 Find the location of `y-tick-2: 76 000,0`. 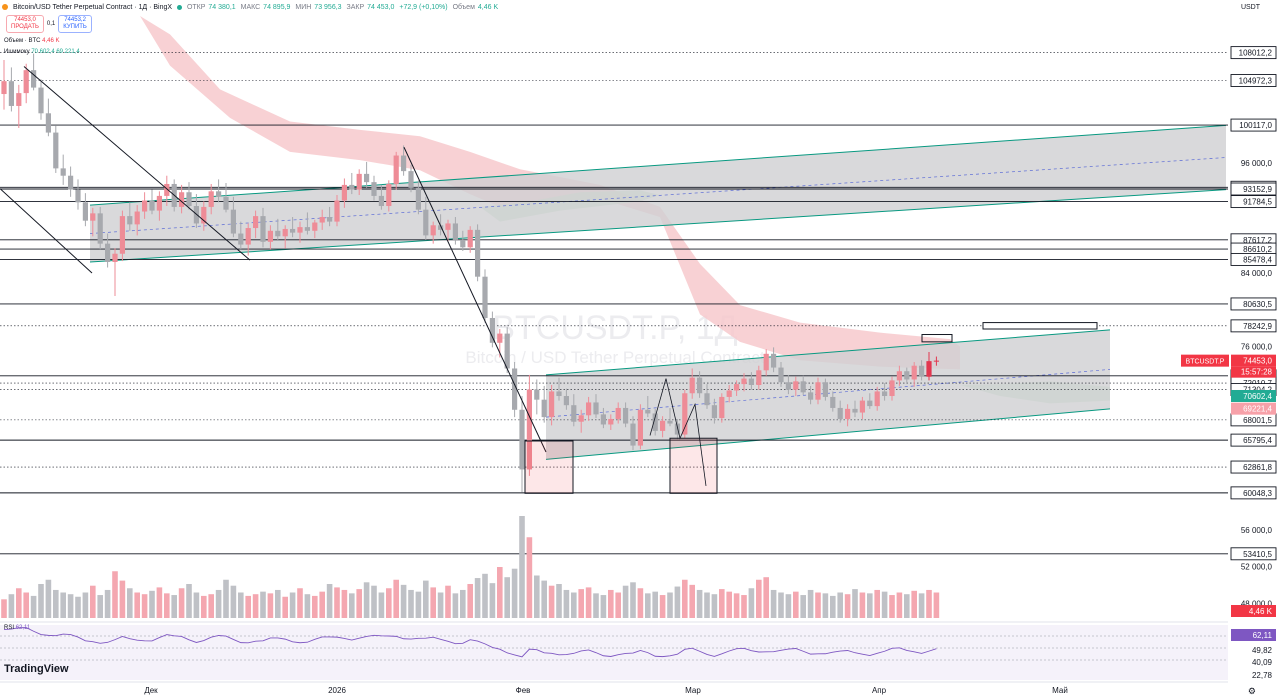

y-tick-2: 76 000,0 is located at coordinates (1257, 346).